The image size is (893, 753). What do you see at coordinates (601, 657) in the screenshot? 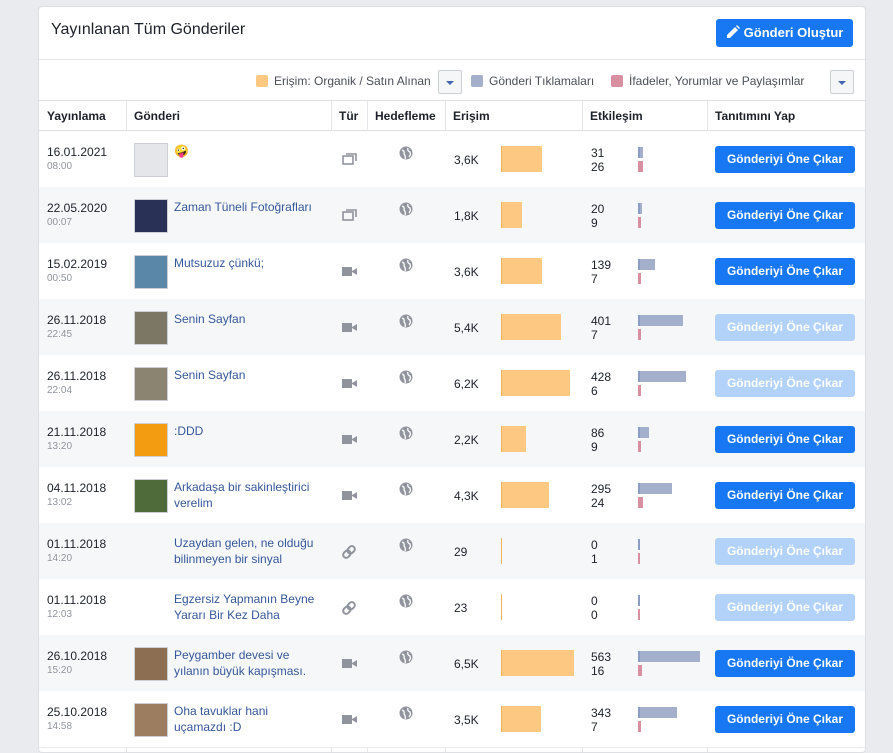
I see `clicks-value: 563` at bounding box center [601, 657].